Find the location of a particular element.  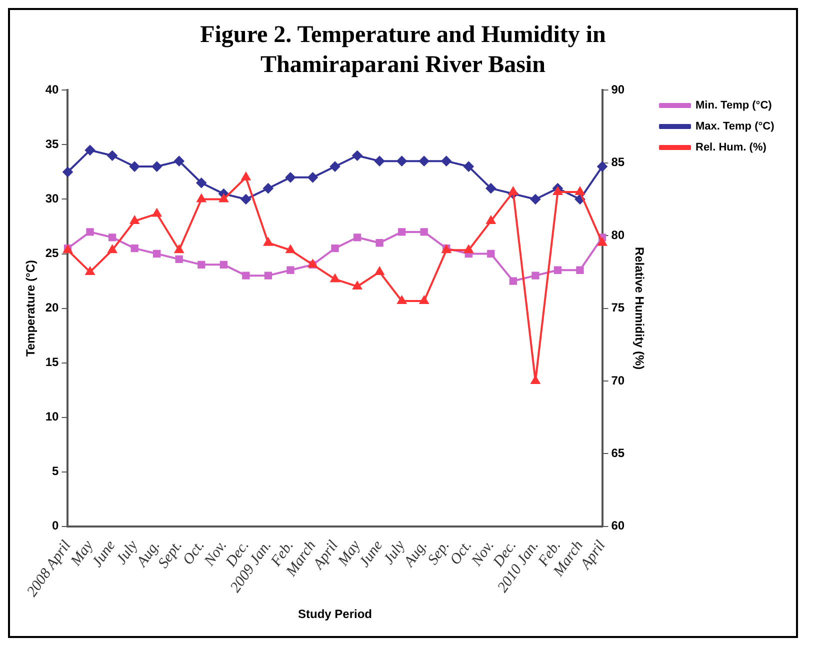

y-tick-label: 15 is located at coordinates (52, 362).